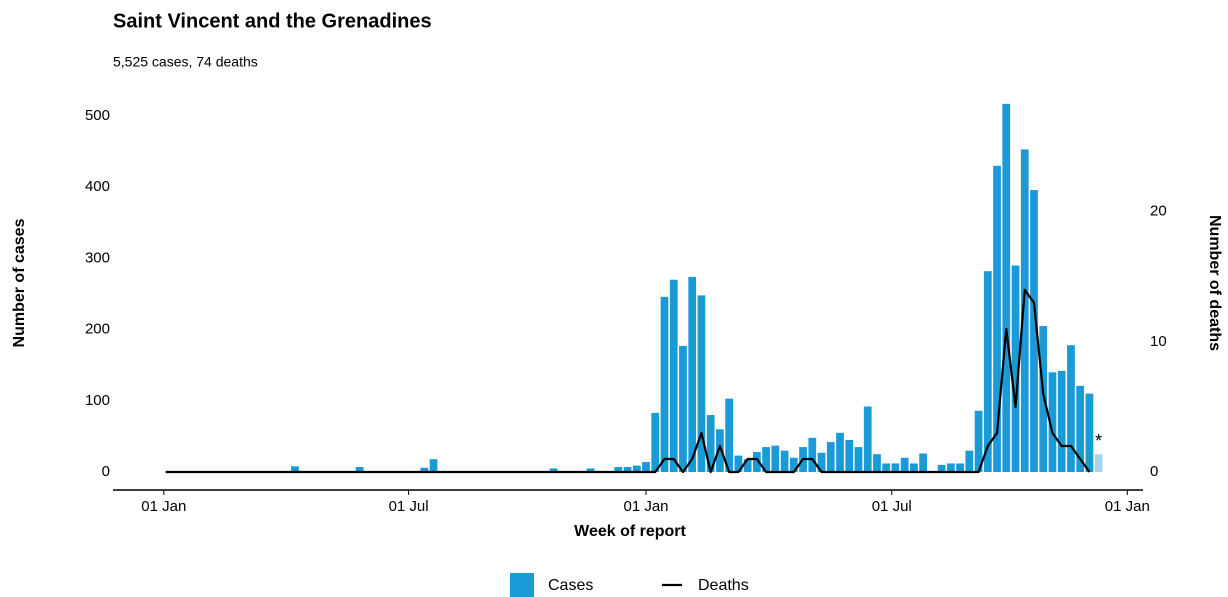 This screenshot has width=1228, height=597. I want to click on y2-tick-label: 0, so click(1154, 471).